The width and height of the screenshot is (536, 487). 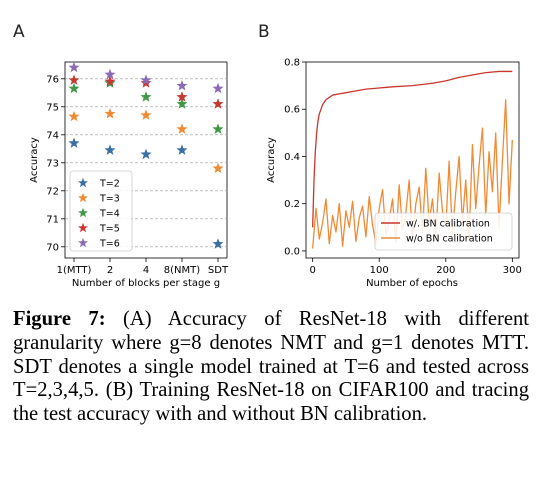 I want to click on chart-b-x-tick-label: 0, so click(x=312, y=270).